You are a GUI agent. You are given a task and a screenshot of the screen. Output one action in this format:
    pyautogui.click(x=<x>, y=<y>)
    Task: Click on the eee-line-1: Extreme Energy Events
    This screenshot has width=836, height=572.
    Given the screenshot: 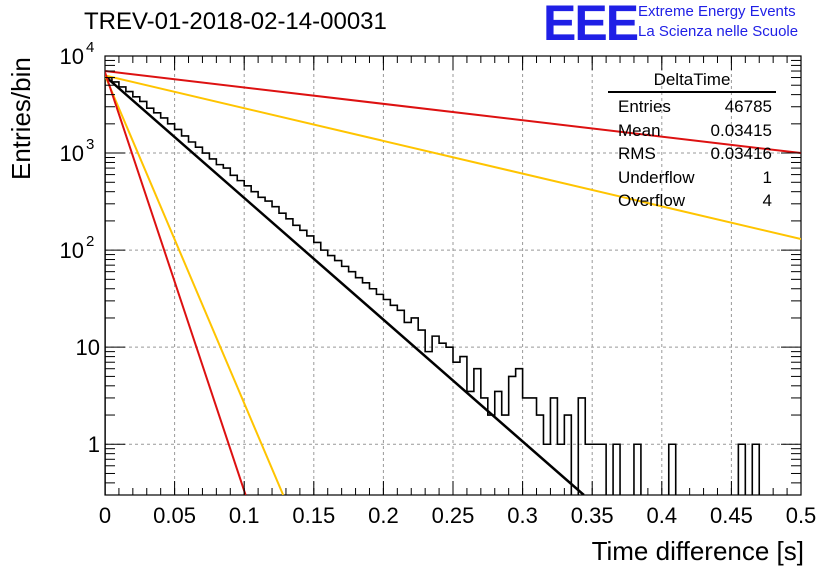 What is the action you would take?
    pyautogui.click(x=717, y=11)
    